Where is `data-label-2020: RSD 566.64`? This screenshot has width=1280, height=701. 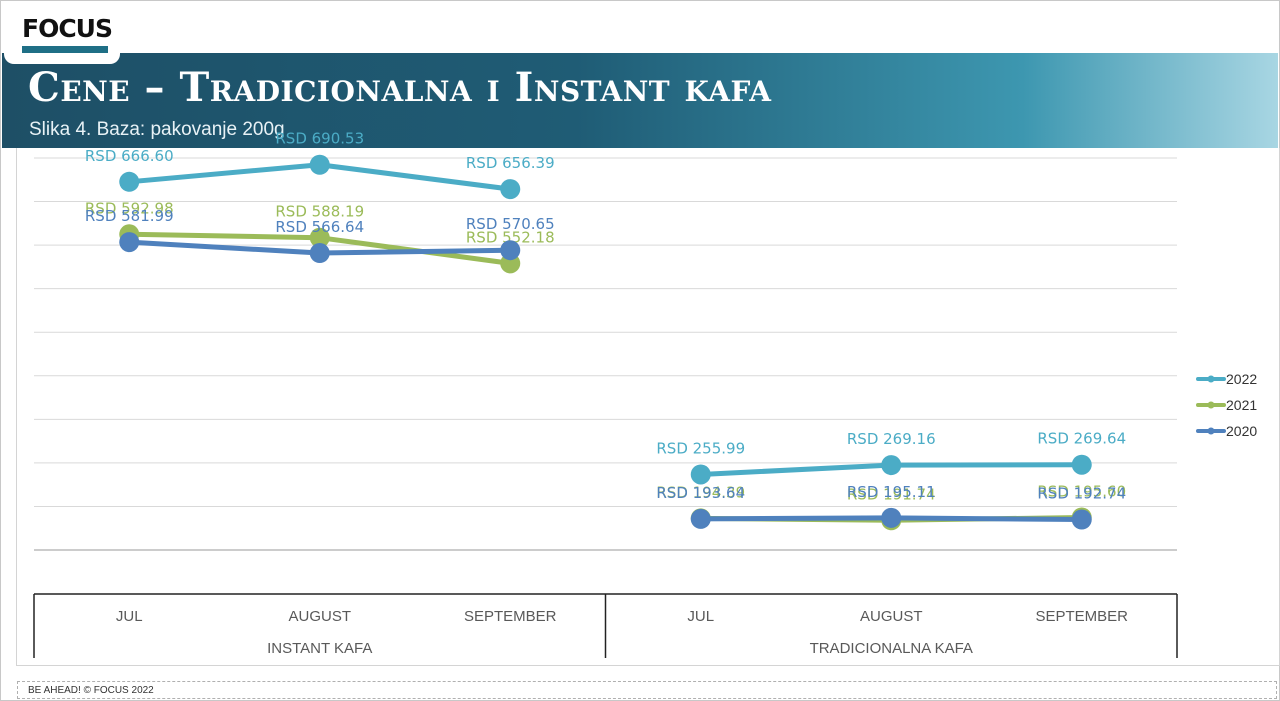 data-label-2020: RSD 566.64 is located at coordinates (319, 227).